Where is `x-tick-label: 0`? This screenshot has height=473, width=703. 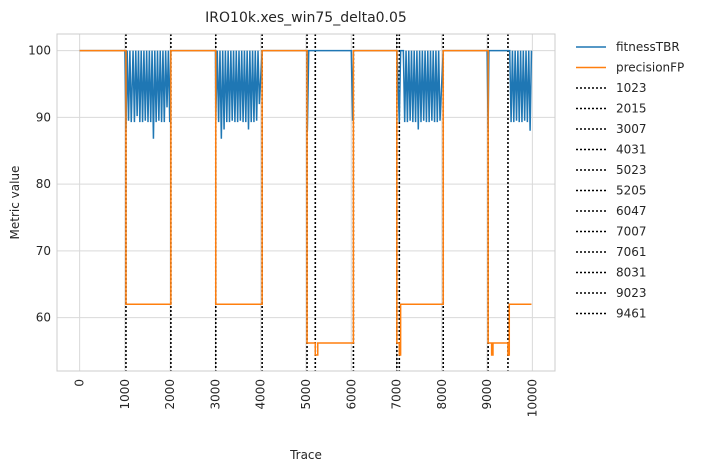
x-tick-label: 0 is located at coordinates (80, 383).